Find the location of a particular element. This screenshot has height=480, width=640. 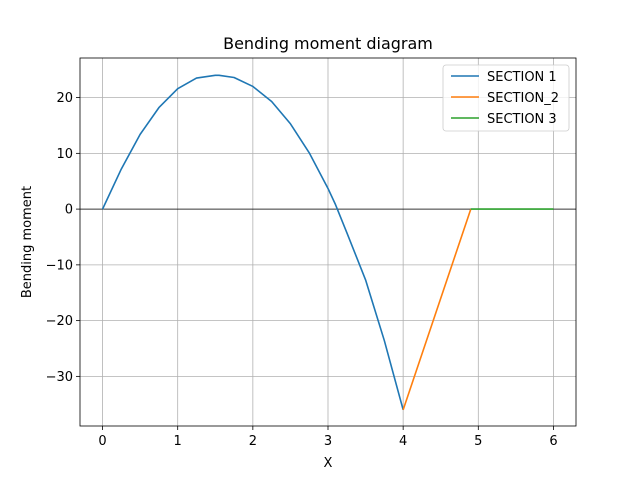

chart-title: Bending moment diagram is located at coordinates (328, 43).